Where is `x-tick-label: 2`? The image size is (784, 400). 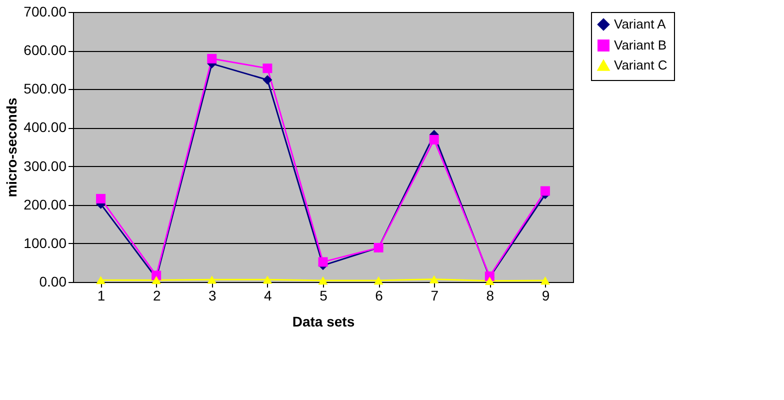
x-tick-label: 2 is located at coordinates (156, 296).